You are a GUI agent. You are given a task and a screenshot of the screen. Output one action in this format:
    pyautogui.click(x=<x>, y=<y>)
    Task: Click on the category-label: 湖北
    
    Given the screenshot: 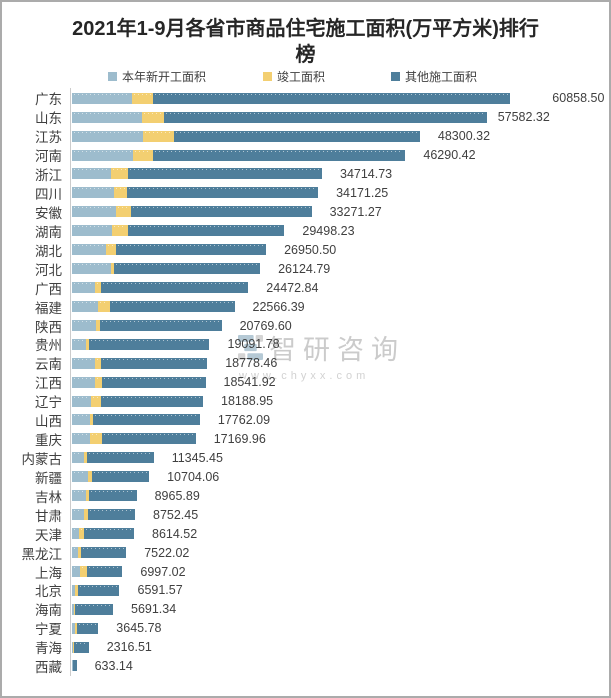 What is the action you would take?
    pyautogui.click(x=48, y=251)
    